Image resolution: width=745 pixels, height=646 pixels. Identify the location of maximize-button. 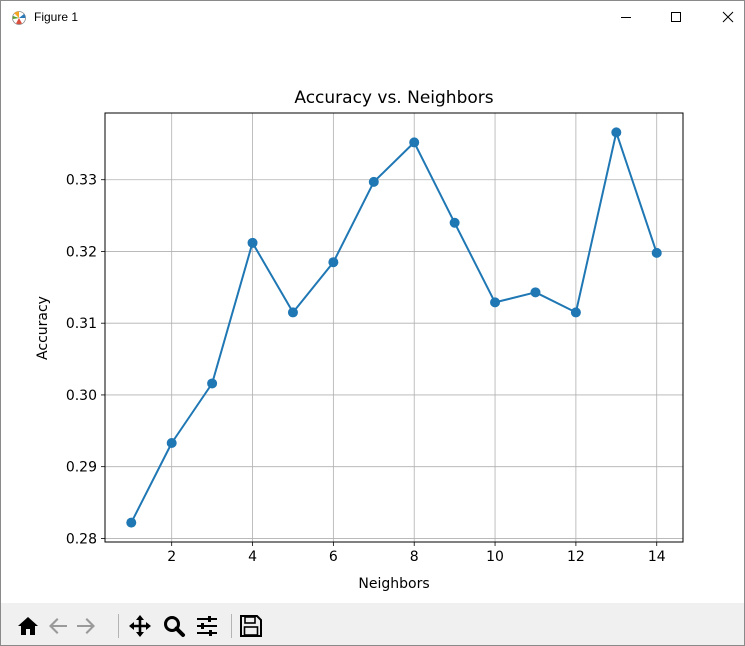
(676, 17).